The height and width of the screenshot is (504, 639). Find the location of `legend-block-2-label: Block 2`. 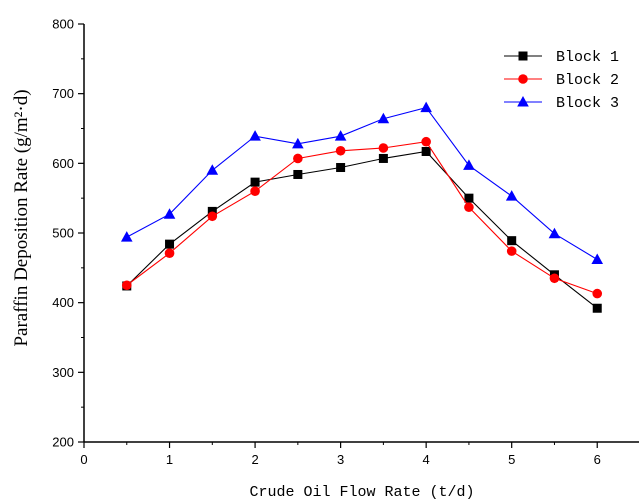

legend-block-2-label: Block 2 is located at coordinates (587, 80).